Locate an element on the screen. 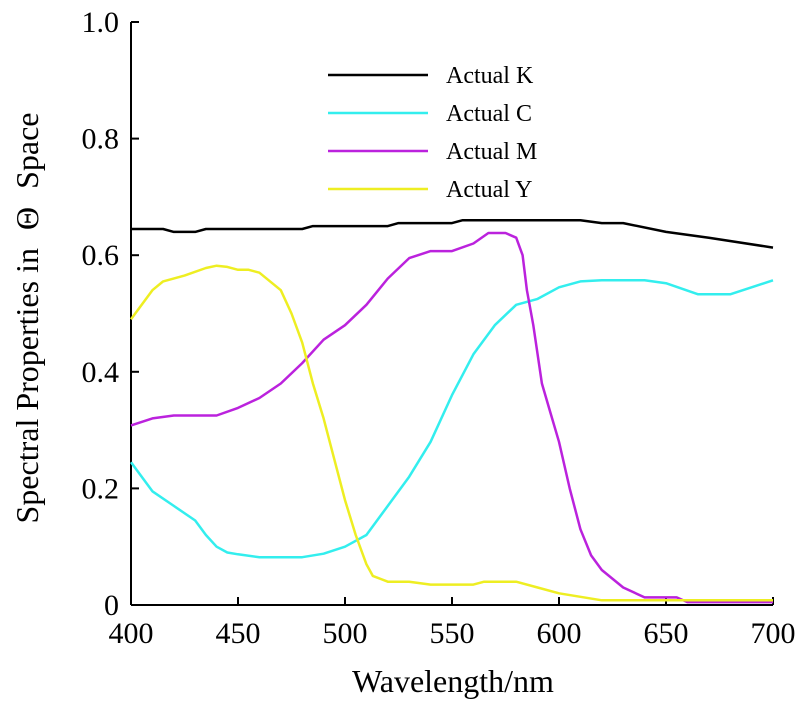 This screenshot has width=800, height=702. x-axis-title: Wavelength/nm is located at coordinates (453, 681).